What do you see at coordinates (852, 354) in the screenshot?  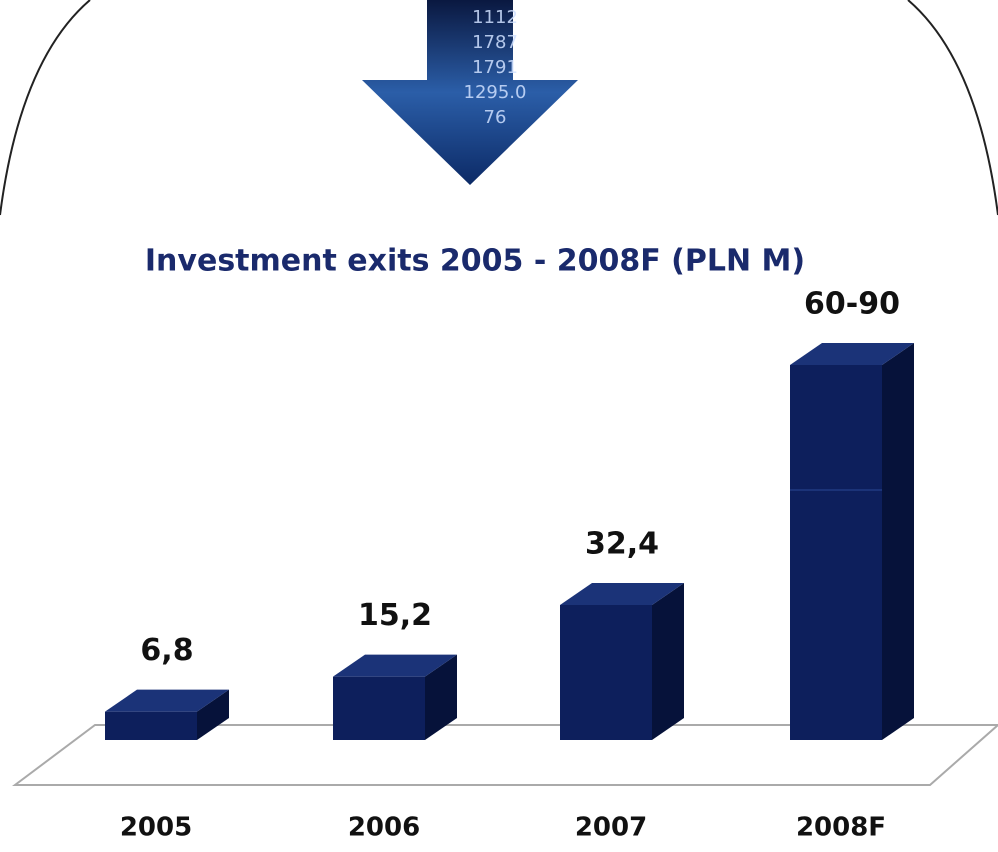 I see `range-bar-top` at bounding box center [852, 354].